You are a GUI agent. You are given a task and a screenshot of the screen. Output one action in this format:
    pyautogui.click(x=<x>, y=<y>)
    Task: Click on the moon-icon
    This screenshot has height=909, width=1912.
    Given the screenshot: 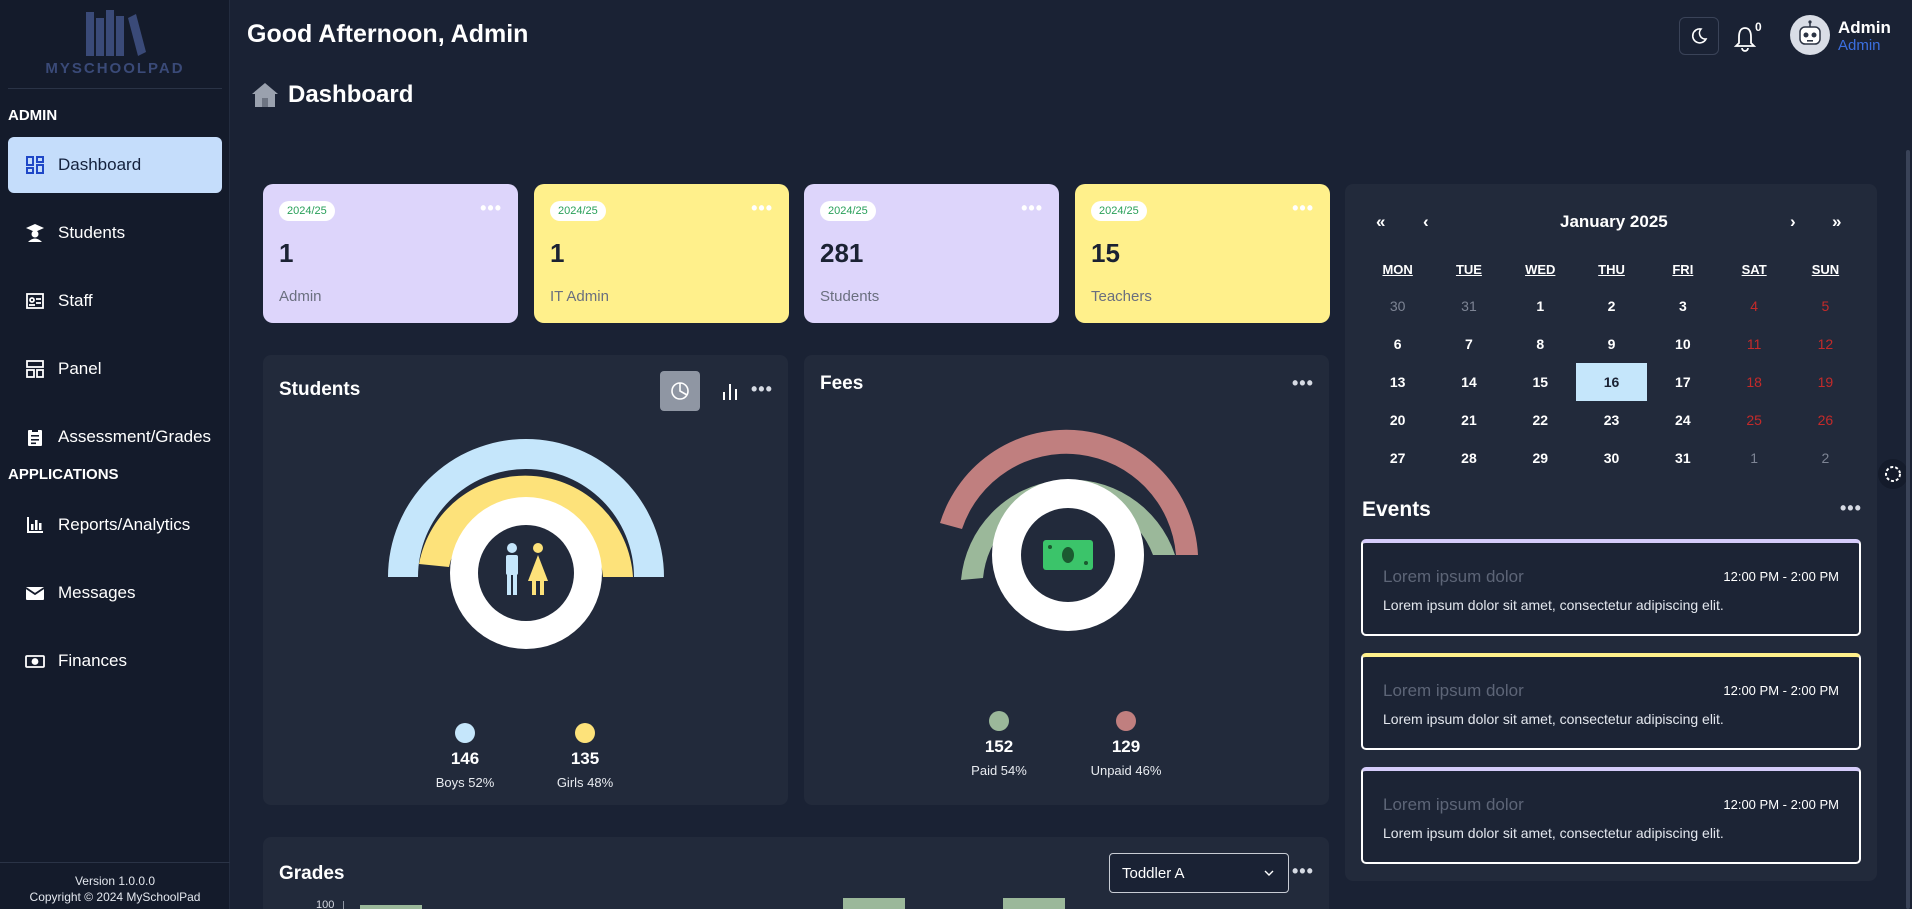 What is the action you would take?
    pyautogui.click(x=1699, y=36)
    